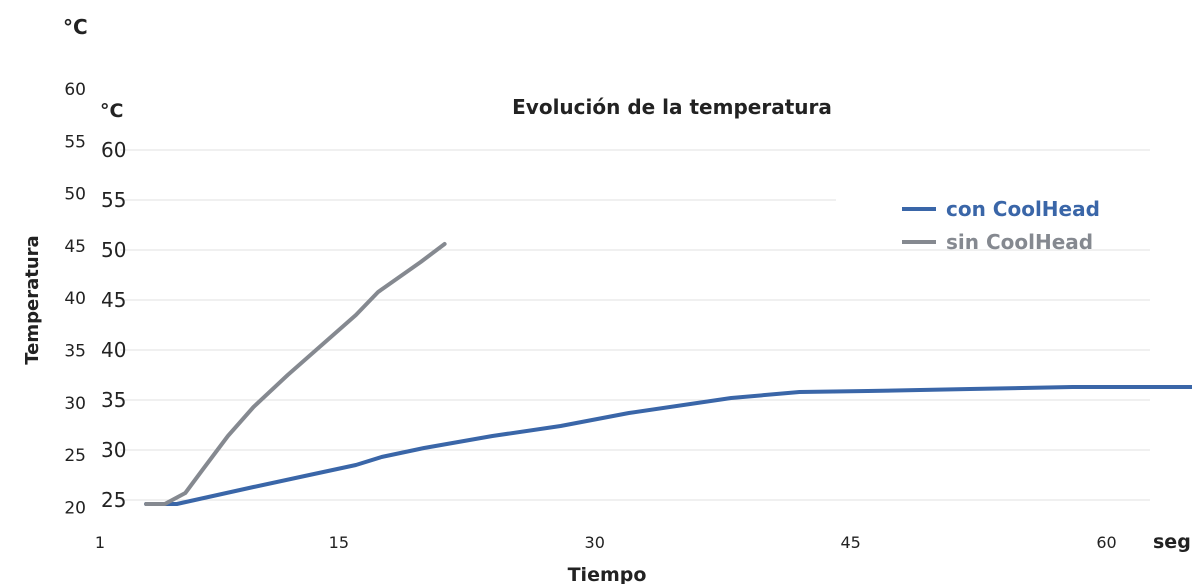  What do you see at coordinates (113, 250) in the screenshot?
I see `y-tick-label: 50` at bounding box center [113, 250].